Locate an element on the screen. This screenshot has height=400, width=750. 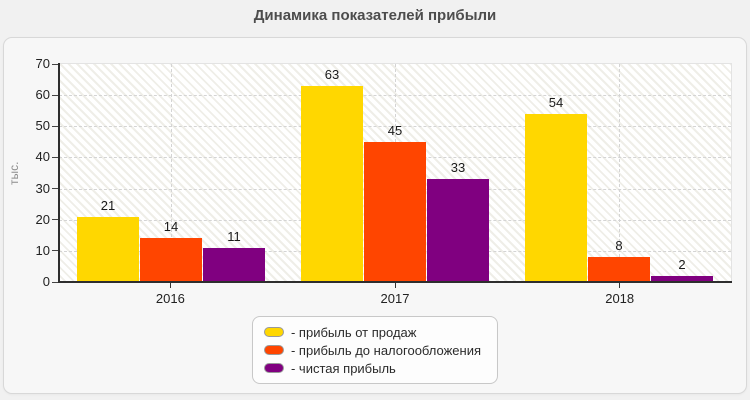
y-tick-label-40: 40 is located at coordinates (42, 157).